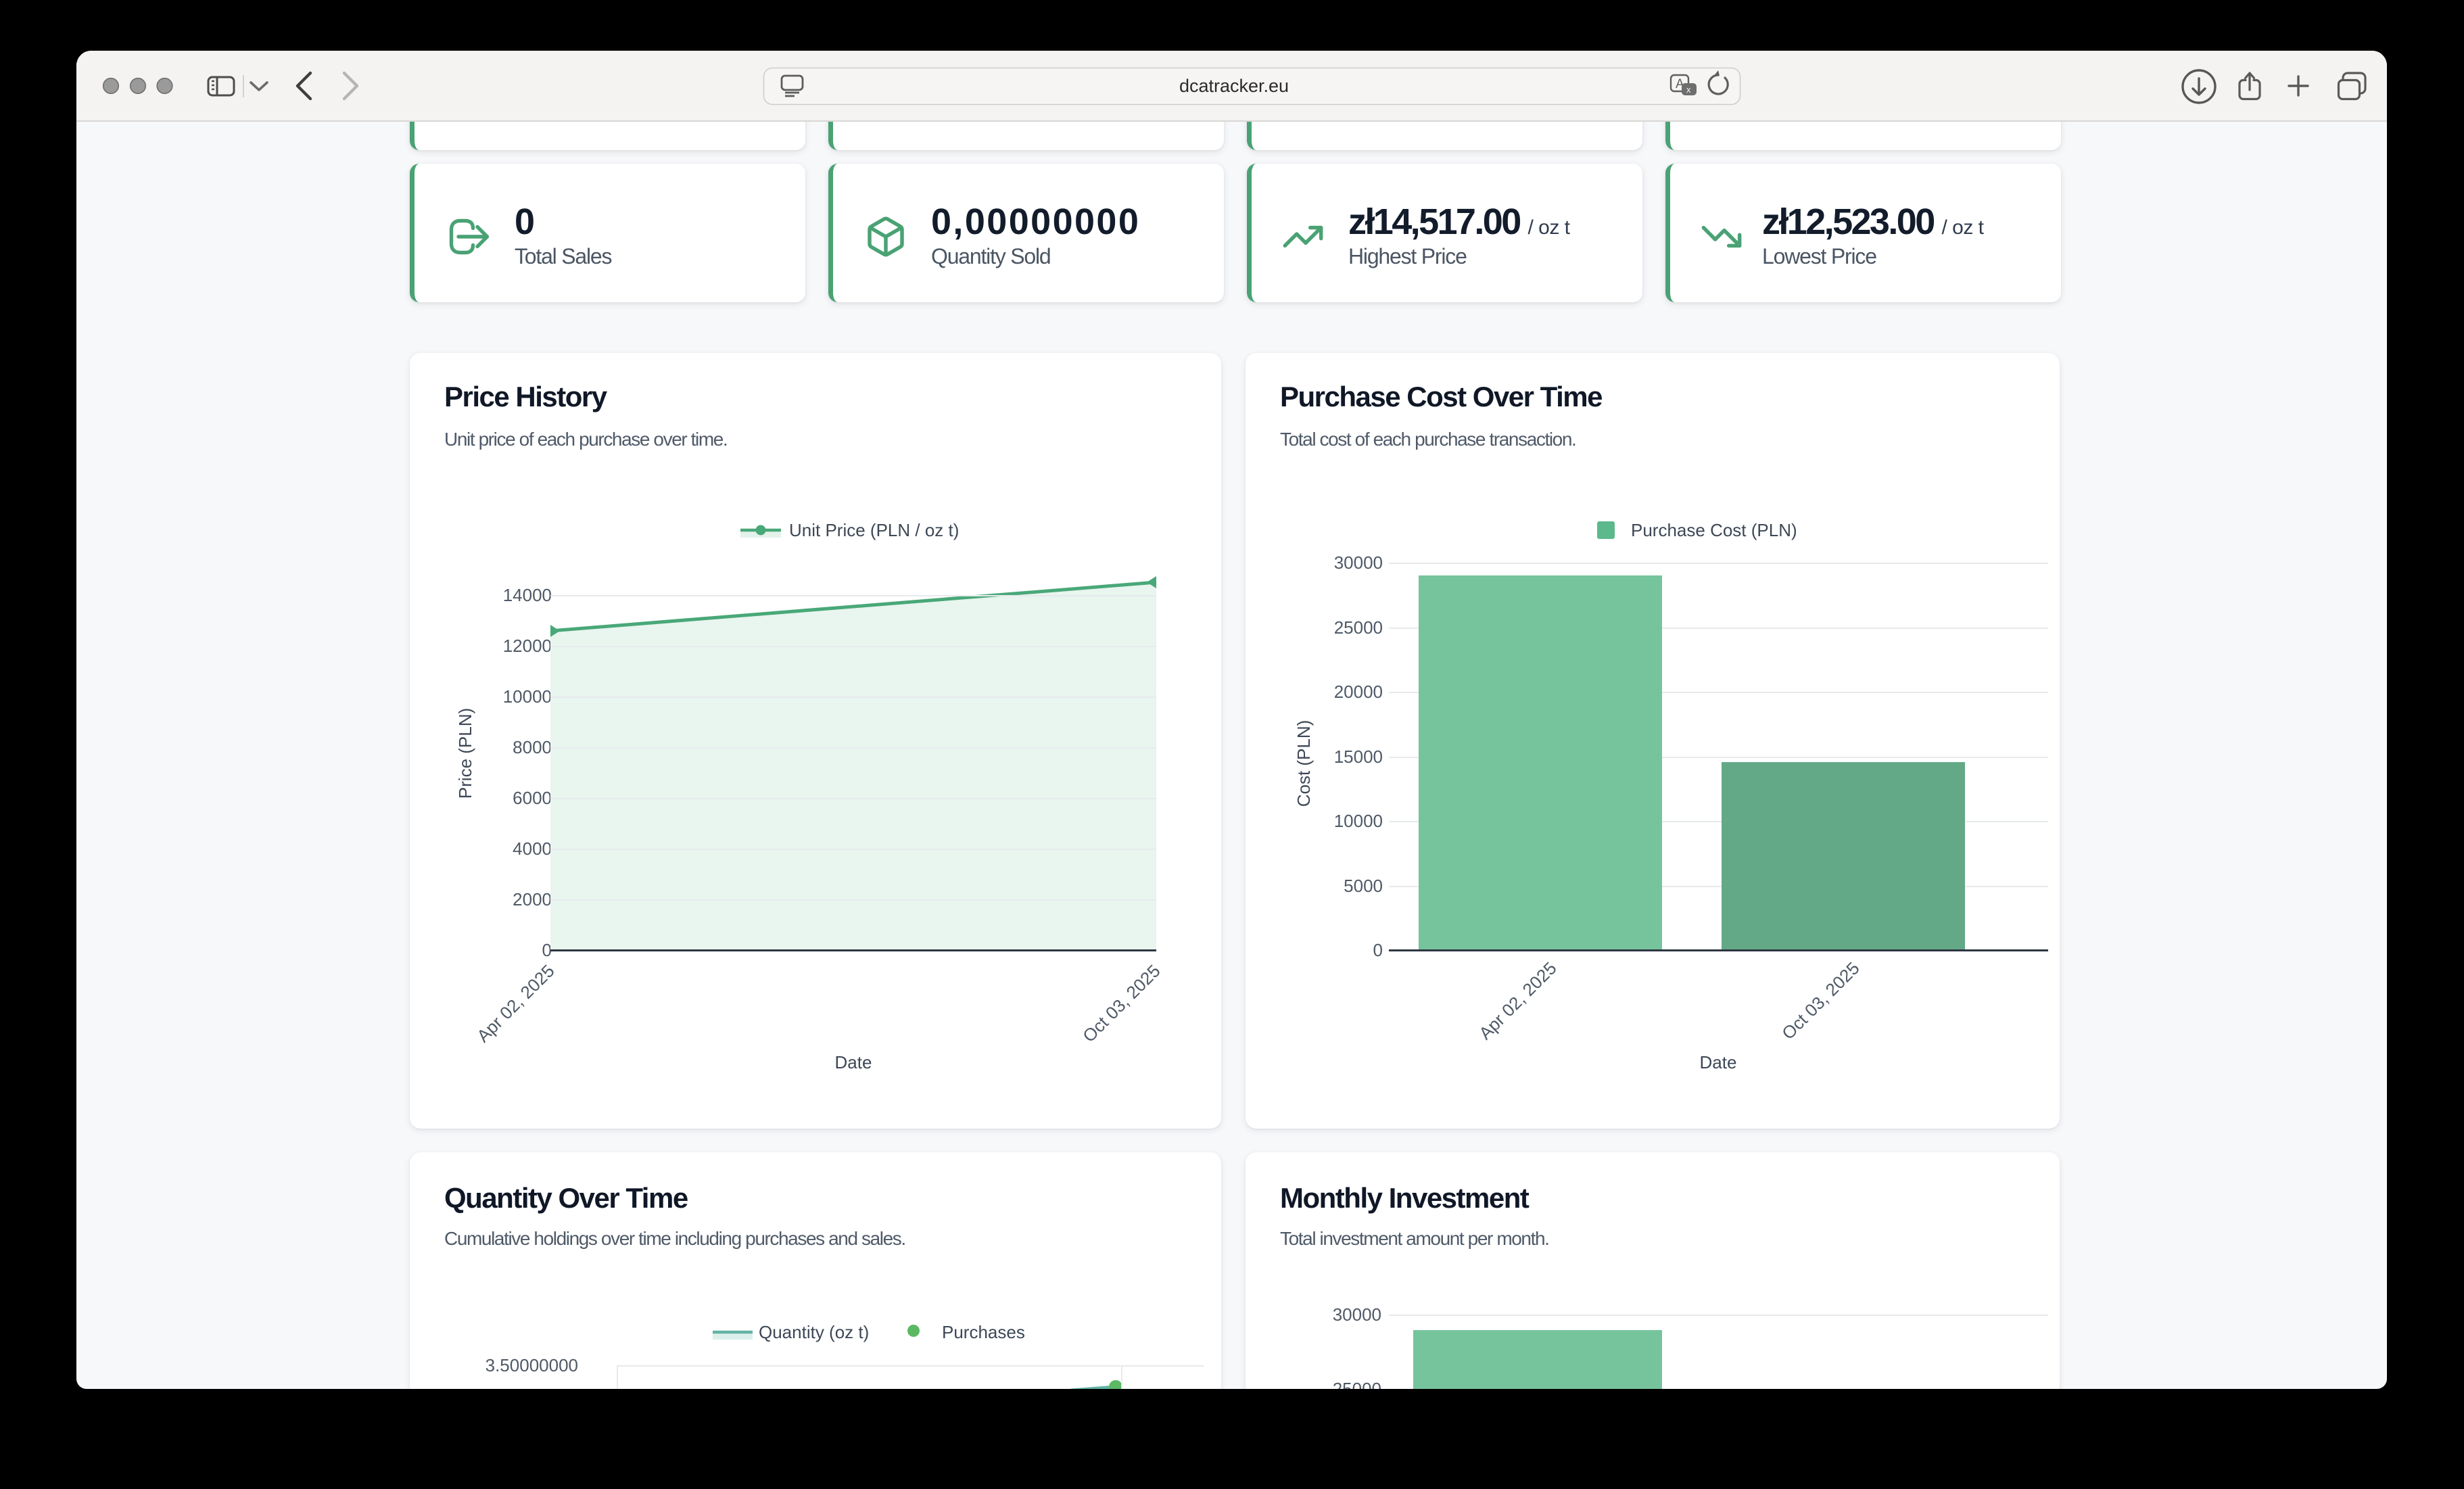 Image resolution: width=2464 pixels, height=1489 pixels. I want to click on svg-text: x, so click(1688, 90).